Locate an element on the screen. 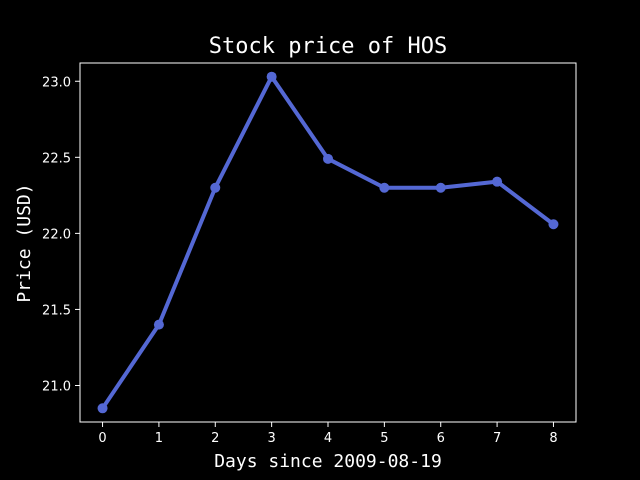 The width and height of the screenshot is (640, 480). x-tick-label: 5 is located at coordinates (384, 438).